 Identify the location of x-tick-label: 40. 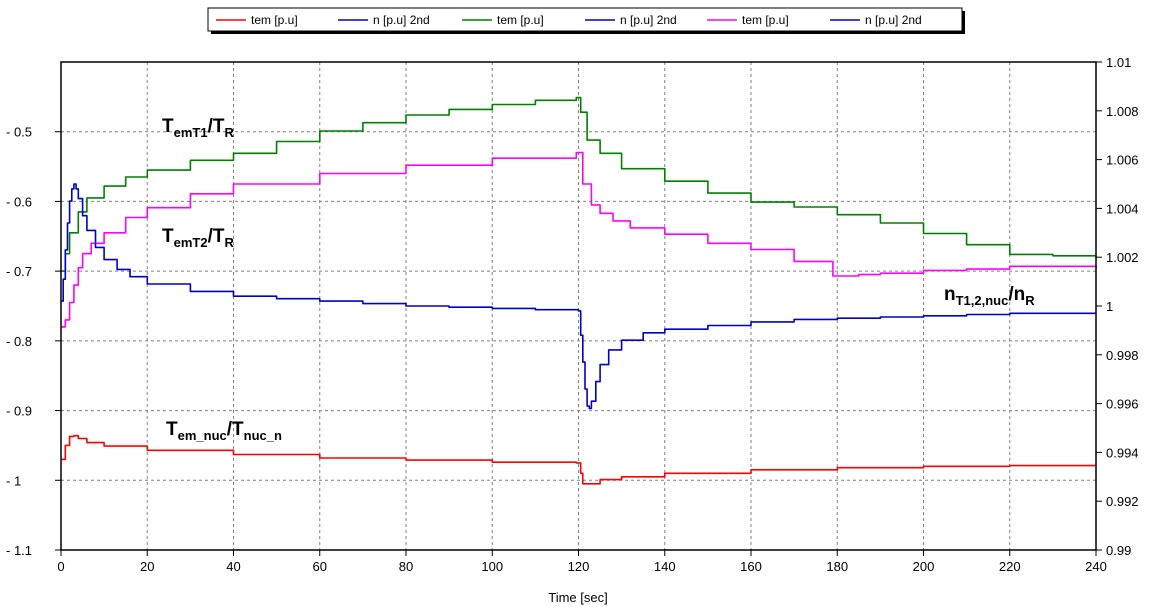
(233, 566).